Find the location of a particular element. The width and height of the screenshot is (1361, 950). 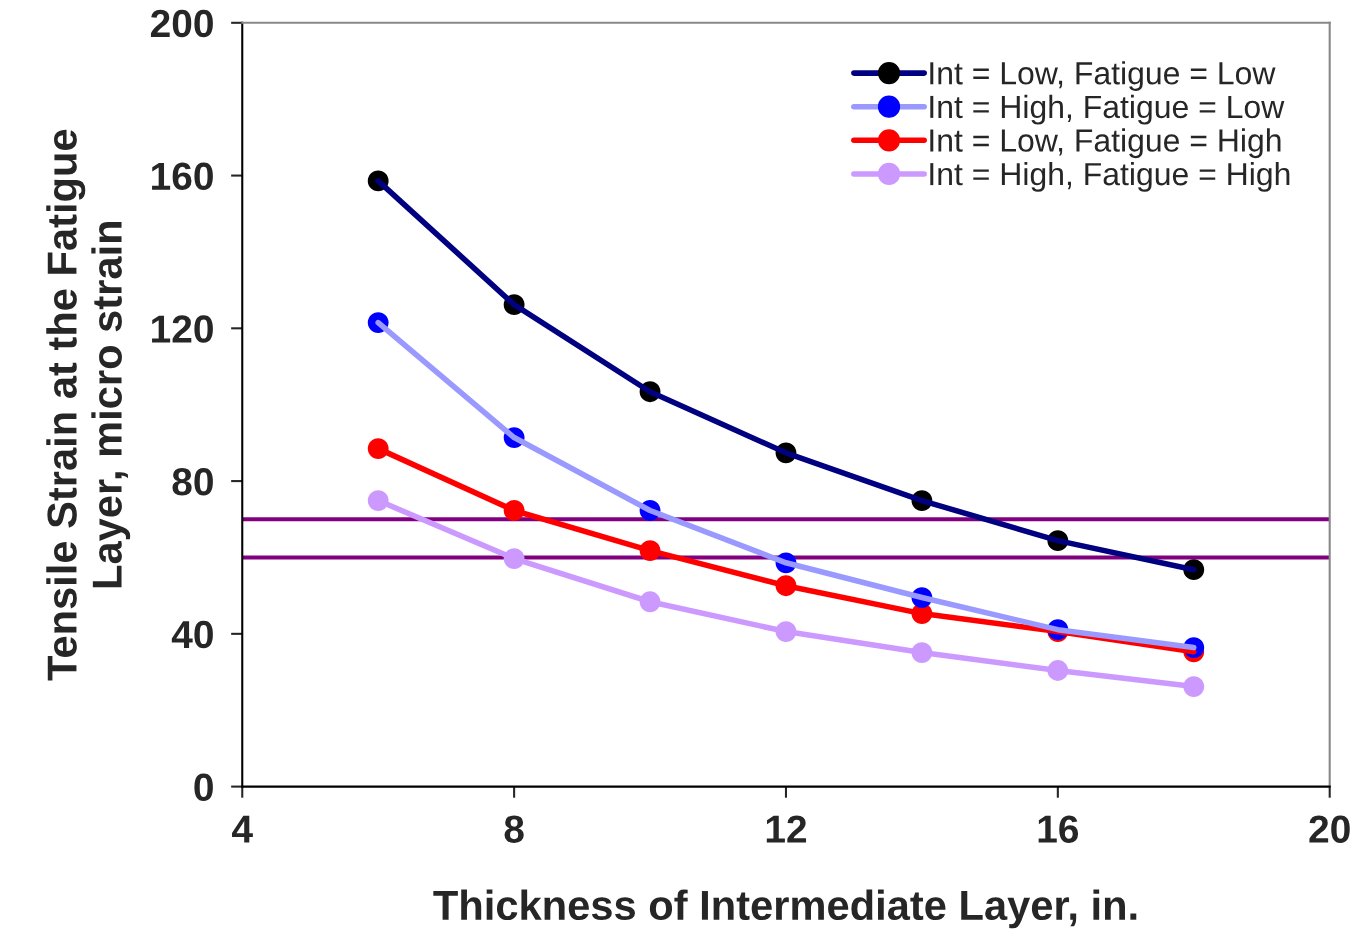

y-tick-label: 0 is located at coordinates (203, 787).